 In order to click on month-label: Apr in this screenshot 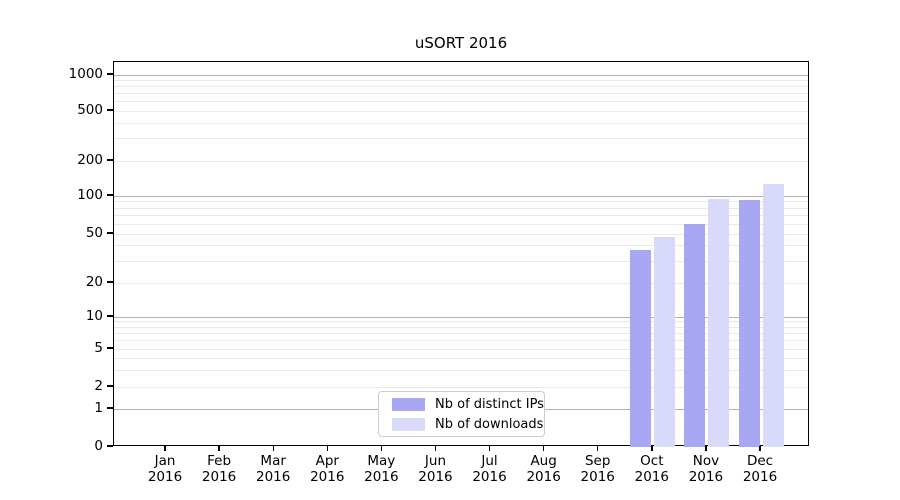, I will do `click(327, 461)`.